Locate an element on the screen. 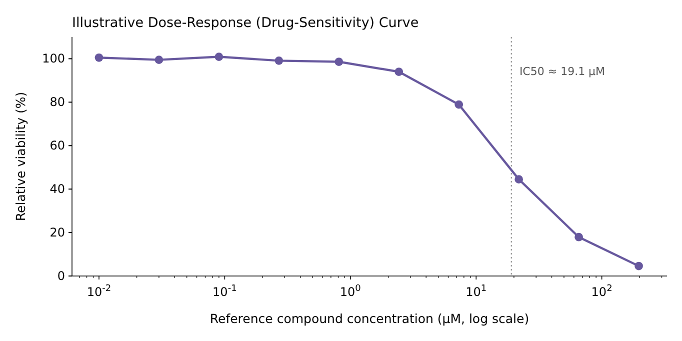 This screenshot has height=341, width=682. y-tick-label: 100 is located at coordinates (53, 59).